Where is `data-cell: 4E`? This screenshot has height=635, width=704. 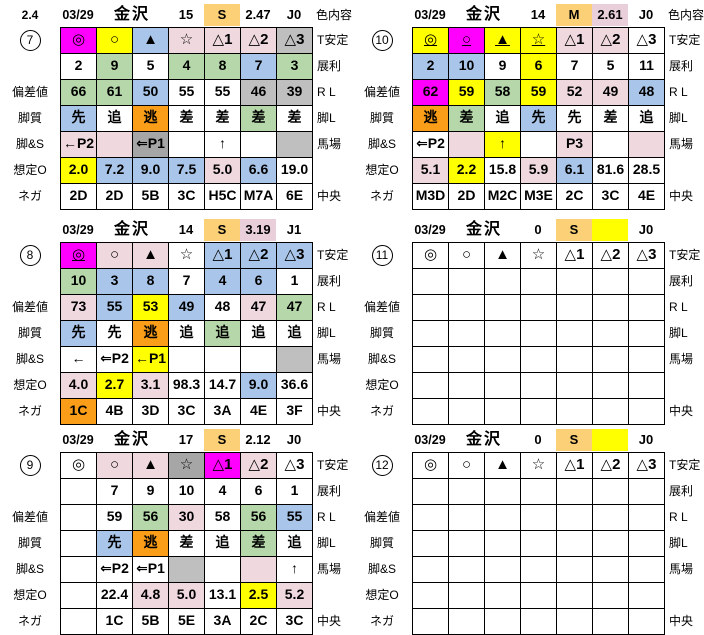 data-cell: 4E is located at coordinates (647, 197).